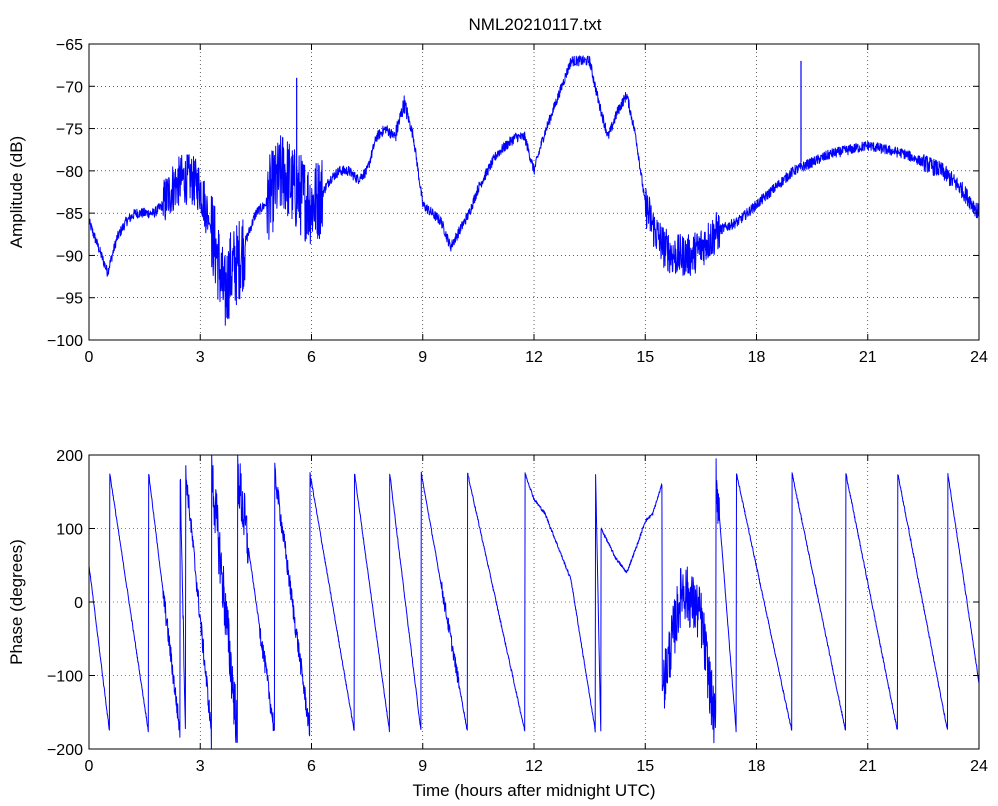 The height and width of the screenshot is (806, 998). I want to click on phase-xtick-label: 21, so click(868, 766).